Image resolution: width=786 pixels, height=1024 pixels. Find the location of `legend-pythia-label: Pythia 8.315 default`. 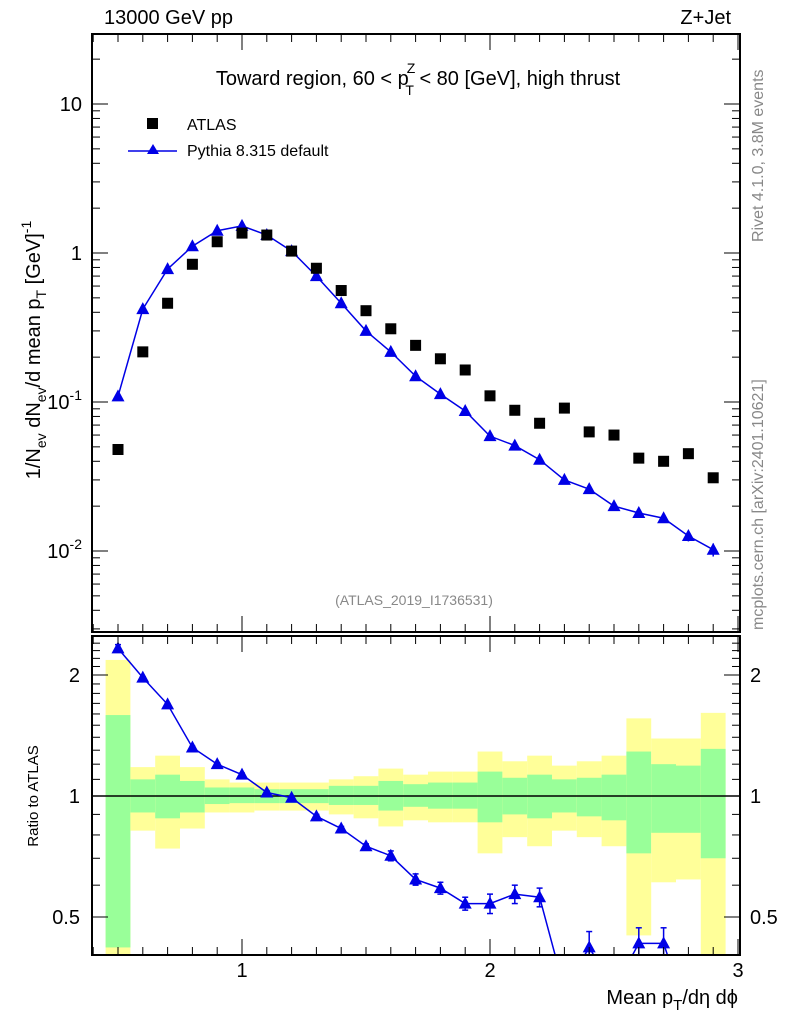

legend-pythia-label: Pythia 8.315 default is located at coordinates (258, 151).